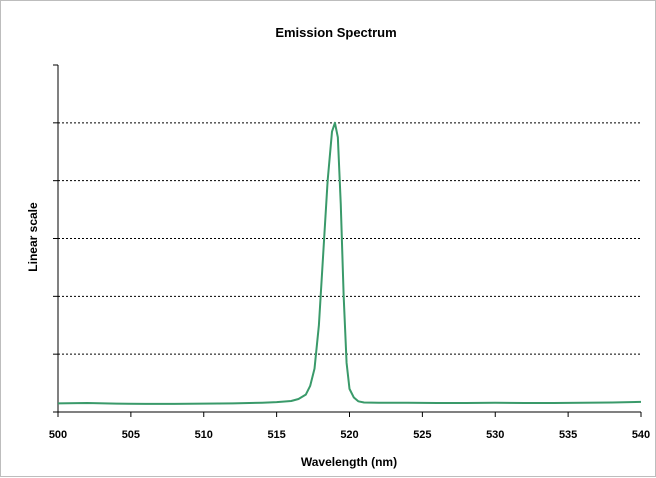 This screenshot has width=656, height=478. I want to click on x-tick-label: 520, so click(349, 435).